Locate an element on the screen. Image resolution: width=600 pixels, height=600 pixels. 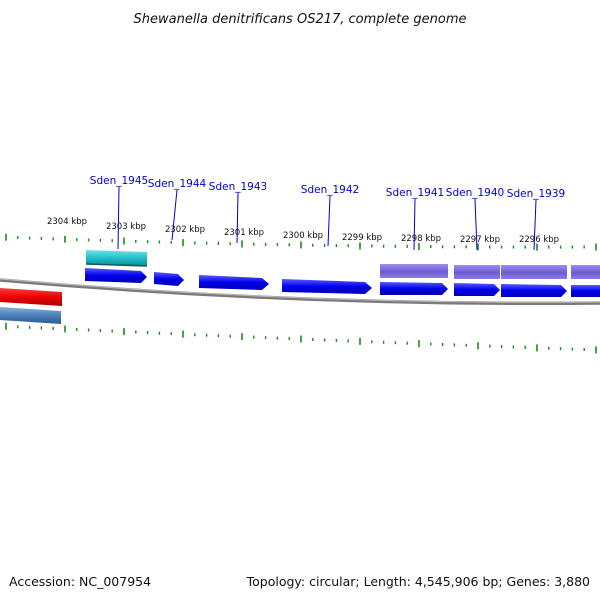
scale-label: 2300 kbp is located at coordinates (303, 236).